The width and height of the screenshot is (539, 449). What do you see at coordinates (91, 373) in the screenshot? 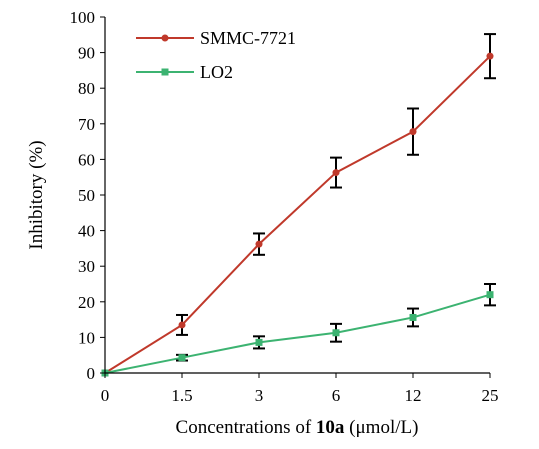
I see `y-tick-label: 0` at bounding box center [91, 373].